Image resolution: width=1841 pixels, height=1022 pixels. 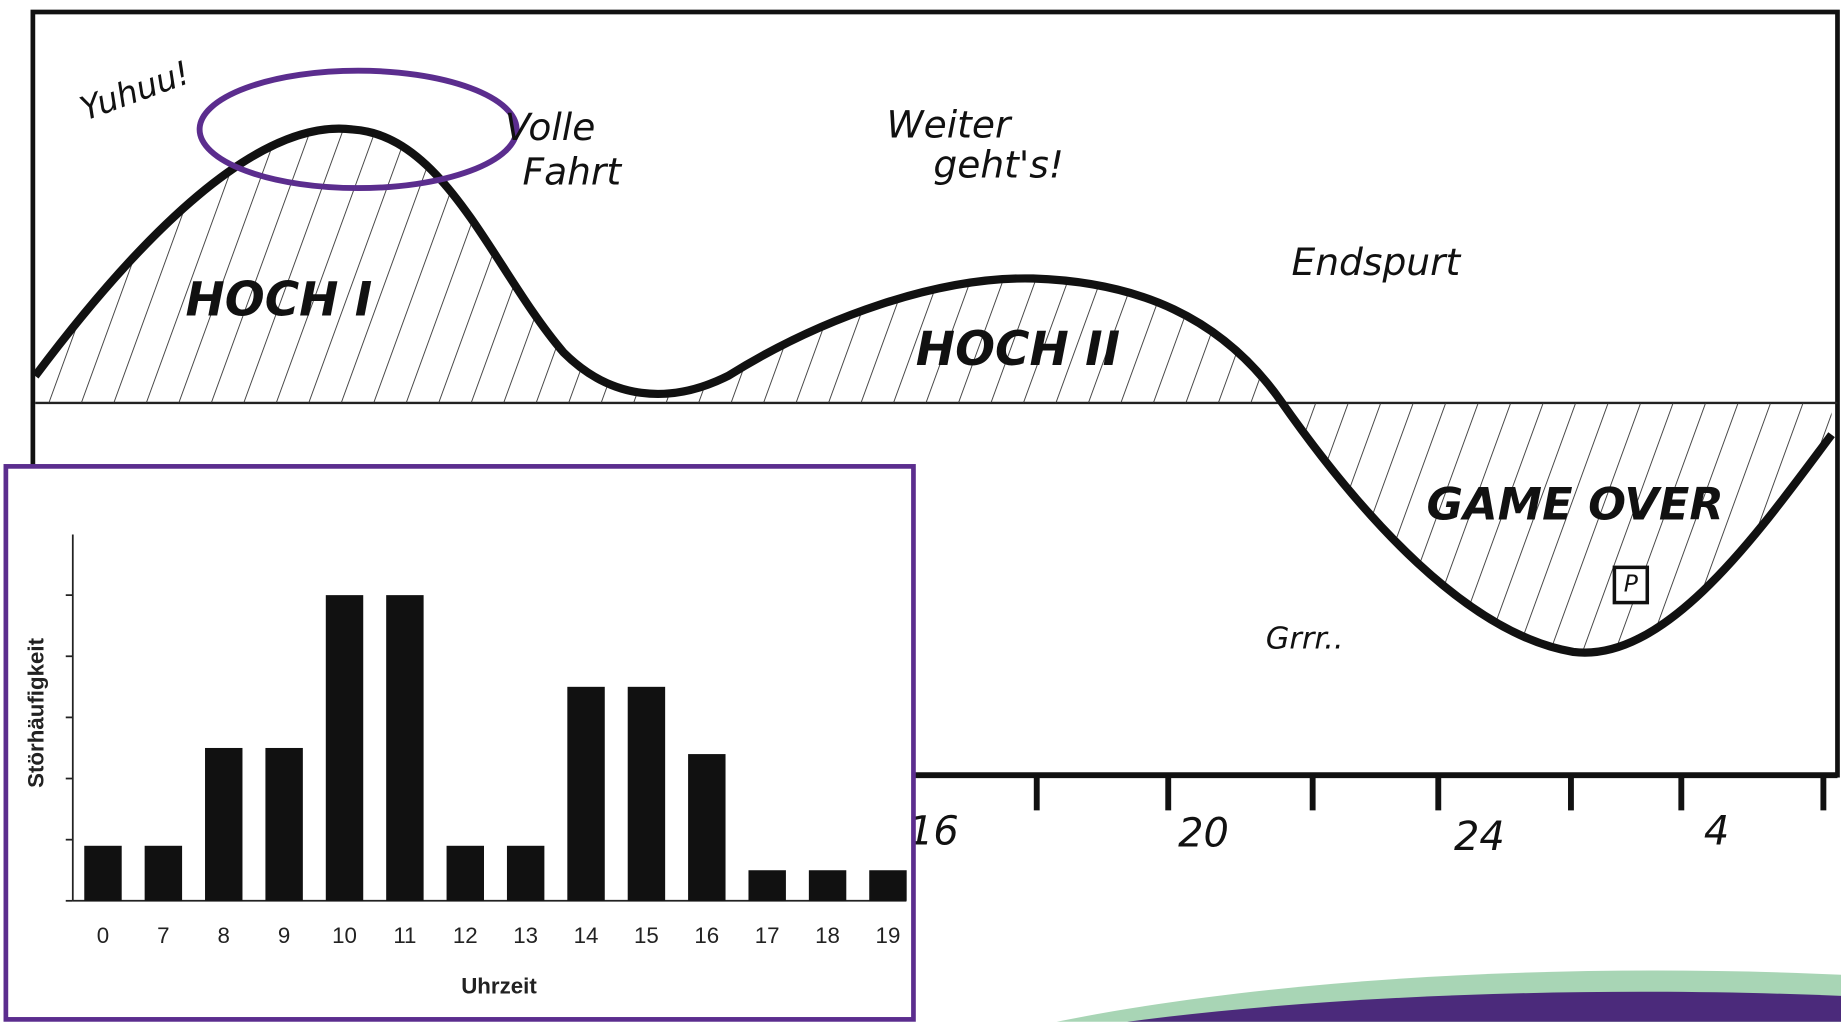 I want to click on region-label: HOCH II, so click(x=1018, y=349).